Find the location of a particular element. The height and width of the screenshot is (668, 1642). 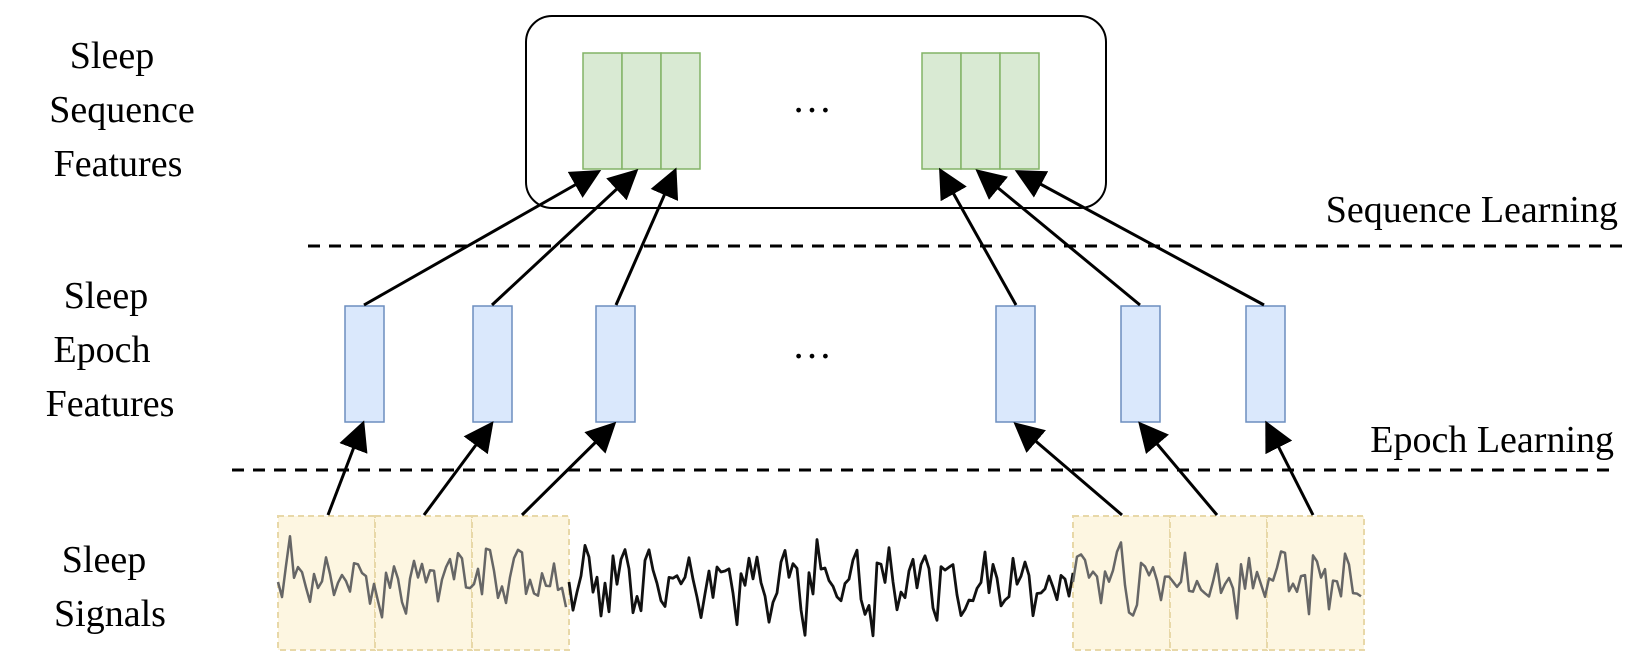

sequence-feature-group-left is located at coordinates (641, 111).